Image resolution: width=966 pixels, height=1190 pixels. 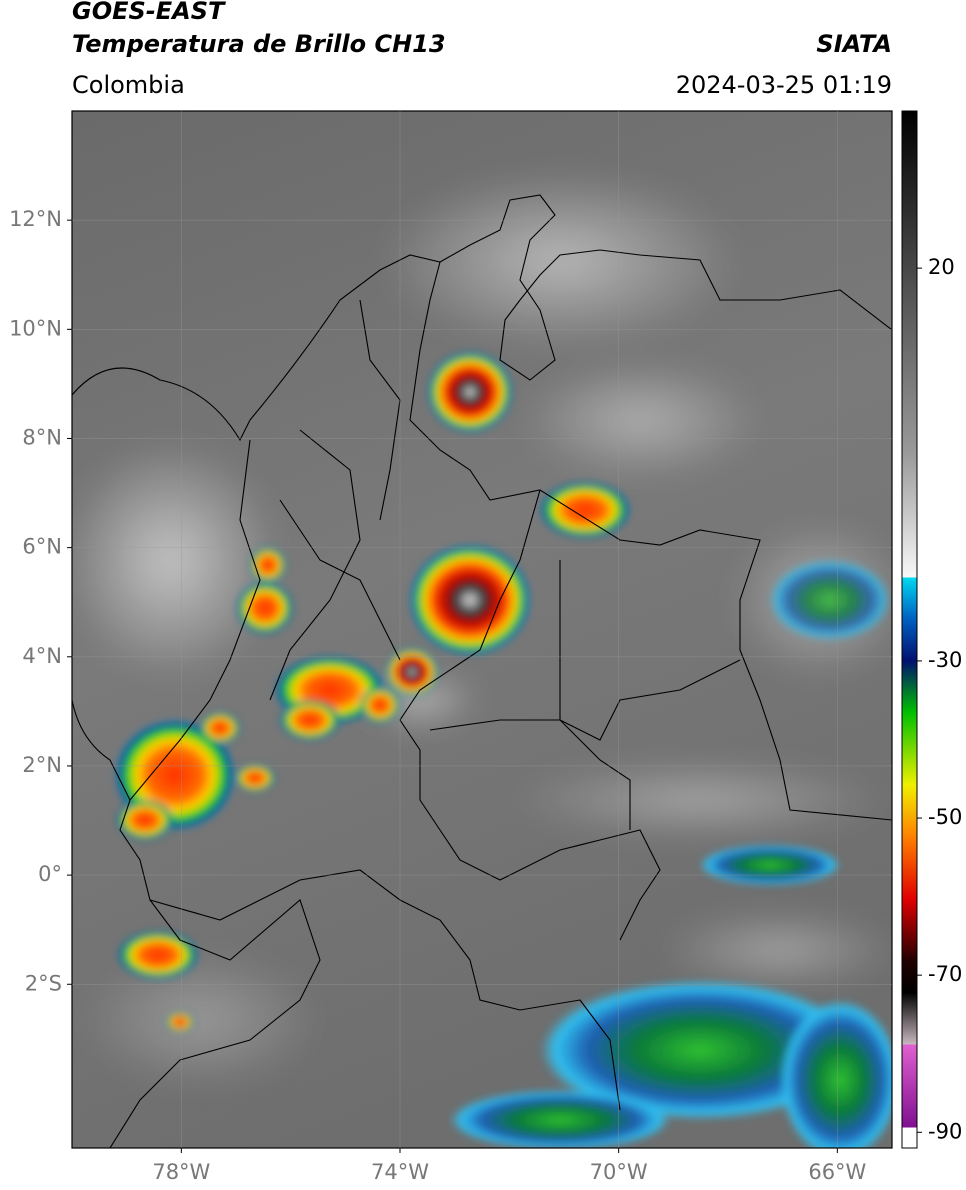 I want to click on lon-tick-label: 70°W, so click(x=619, y=1172).